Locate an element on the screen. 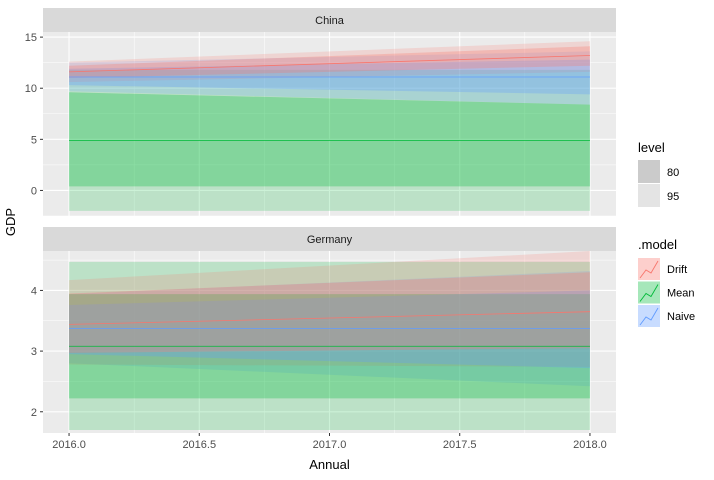 The height and width of the screenshot is (480, 714). y-tick-label: 10 is located at coordinates (31, 89).